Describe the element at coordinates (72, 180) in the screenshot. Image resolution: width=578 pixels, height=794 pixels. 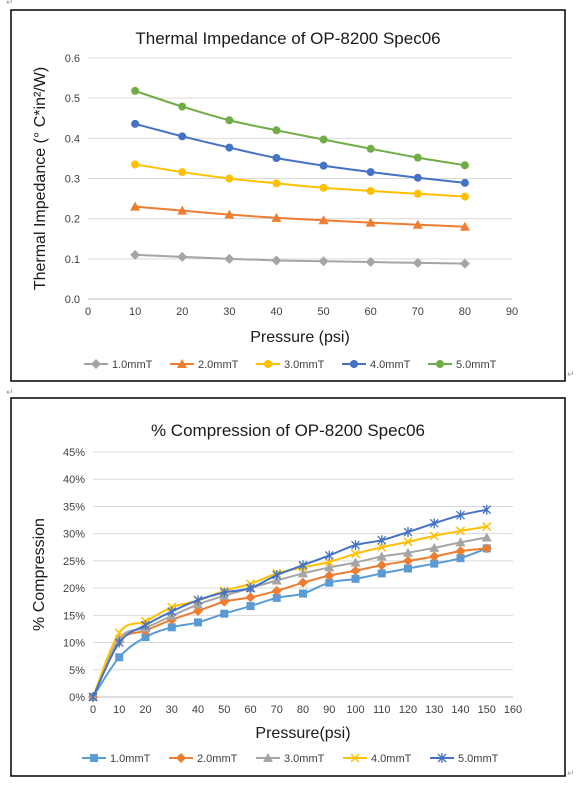
I see `y-tick-label: 0.3` at that location.